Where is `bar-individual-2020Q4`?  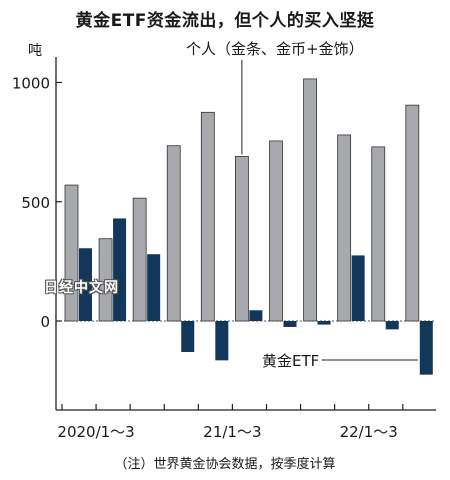
bar-individual-2020Q4 is located at coordinates (173, 233).